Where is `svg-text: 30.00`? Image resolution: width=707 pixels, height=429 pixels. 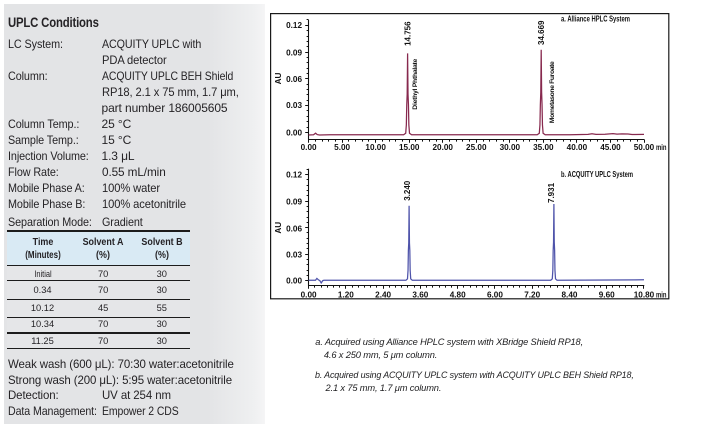
svg-text: 30.00 is located at coordinates (510, 147).